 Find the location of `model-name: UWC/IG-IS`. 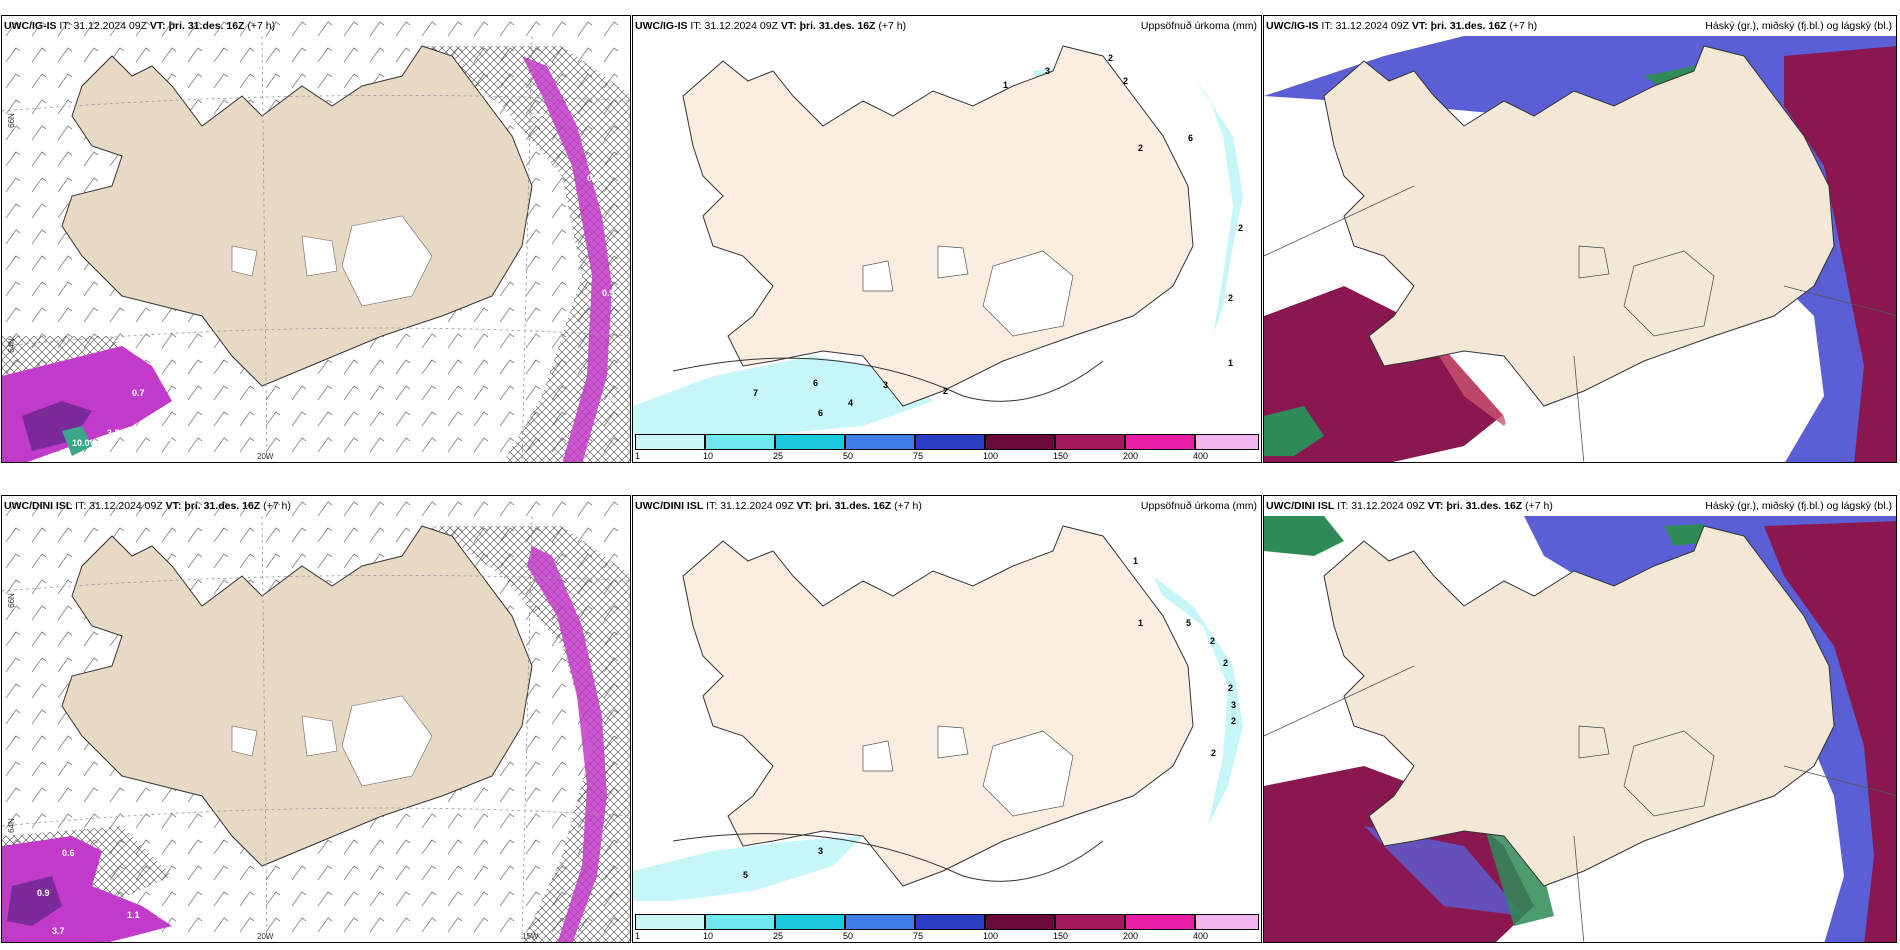

model-name: UWC/IG-IS is located at coordinates (661, 26).